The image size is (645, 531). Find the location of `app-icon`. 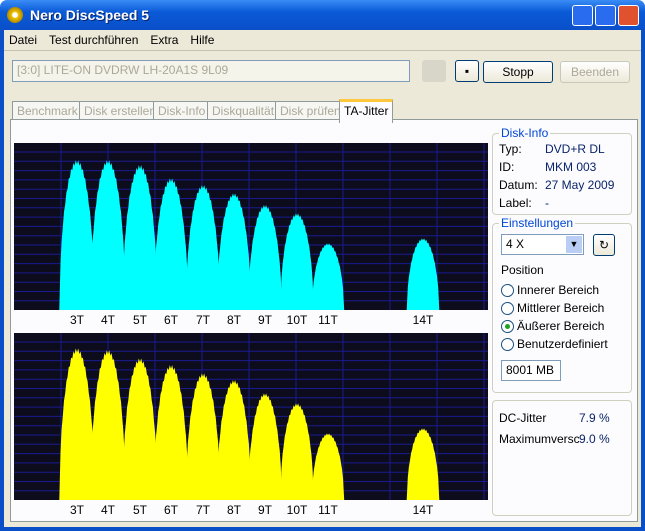

app-icon is located at coordinates (15, 15).